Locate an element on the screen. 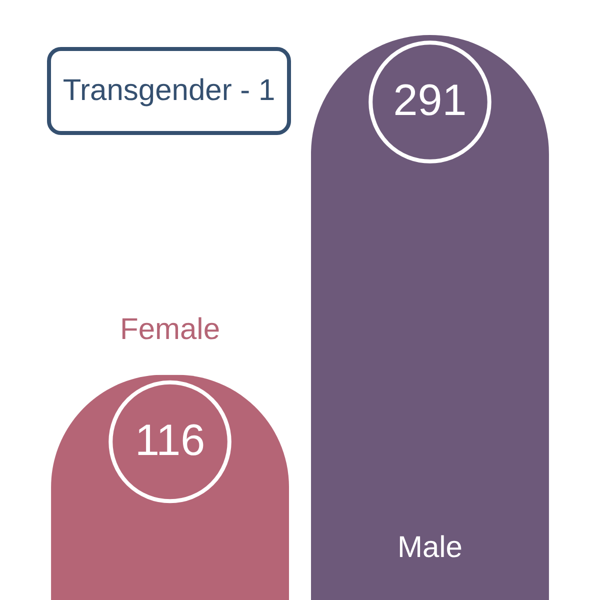 This screenshot has width=600, height=600. data-label: 116 is located at coordinates (170, 440).